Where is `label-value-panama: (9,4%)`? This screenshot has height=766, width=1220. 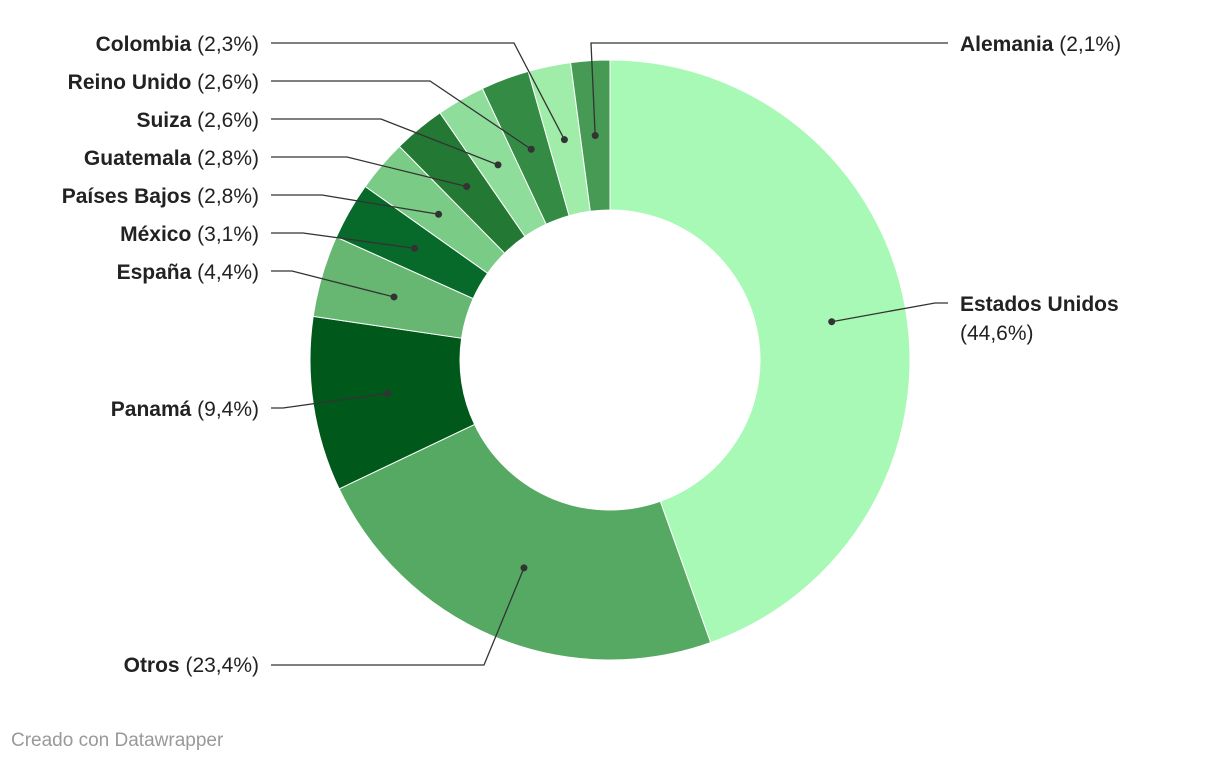 label-value-panama: (9,4%) is located at coordinates (225, 409).